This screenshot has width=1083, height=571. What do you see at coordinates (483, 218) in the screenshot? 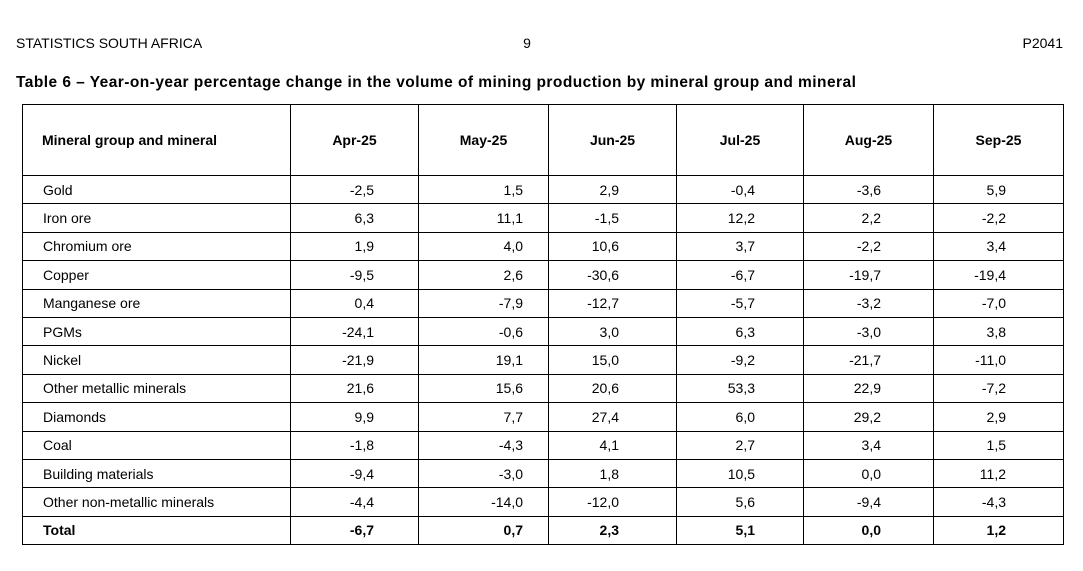
I see `value-cell: 11,1` at bounding box center [483, 218].